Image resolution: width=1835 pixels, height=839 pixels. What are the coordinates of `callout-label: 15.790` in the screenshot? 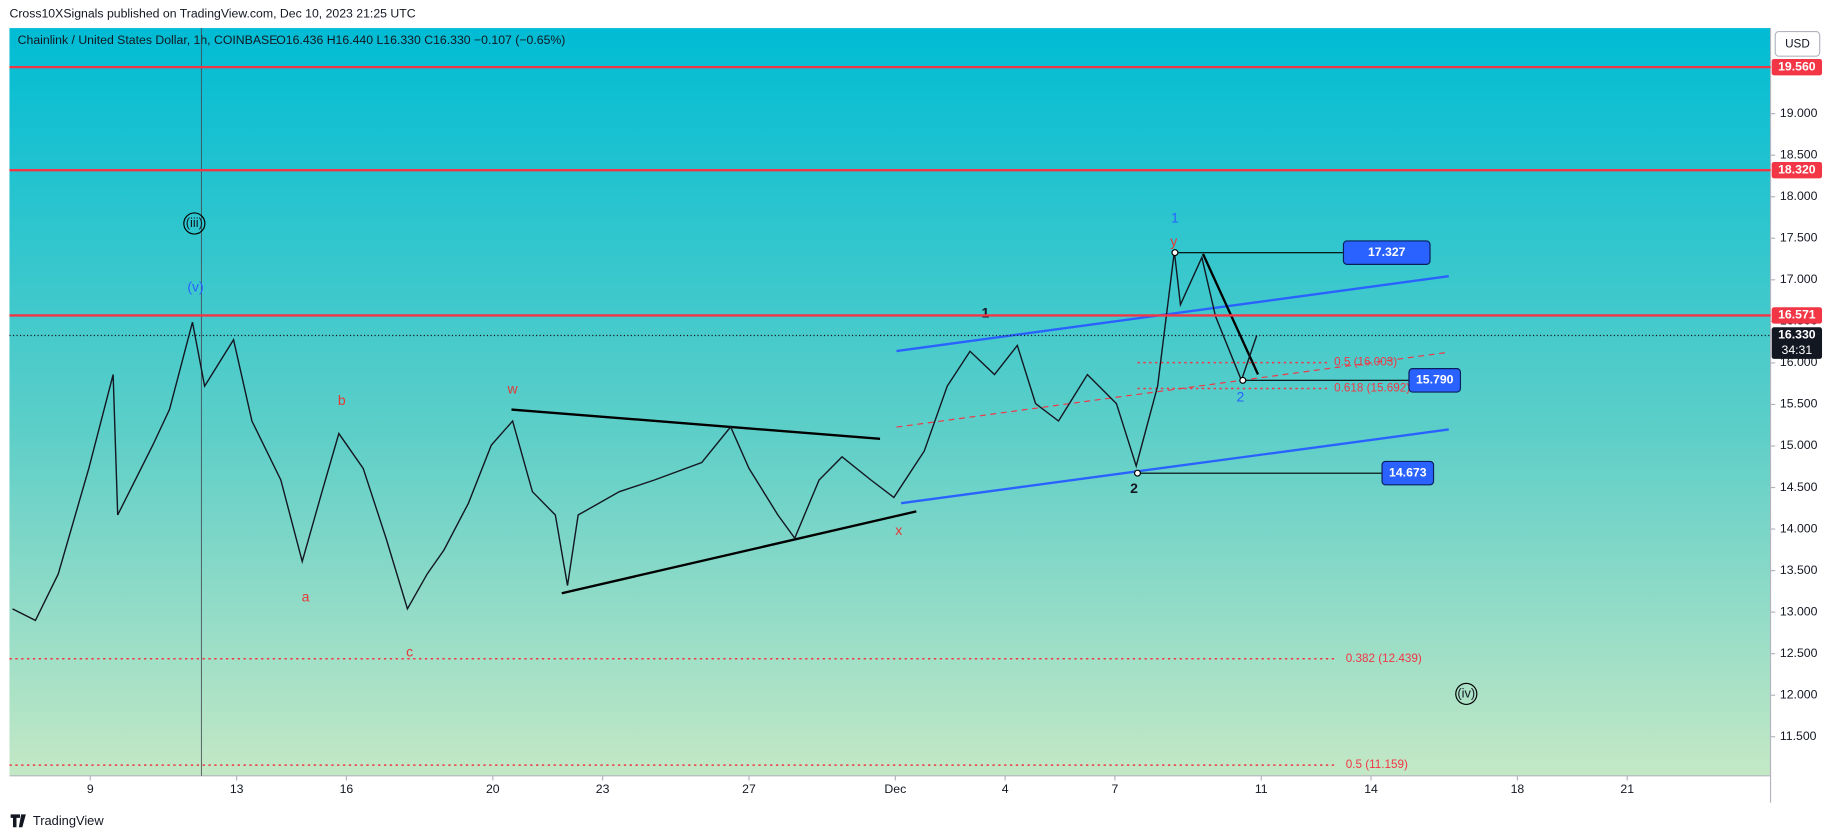 It's located at (1435, 380).